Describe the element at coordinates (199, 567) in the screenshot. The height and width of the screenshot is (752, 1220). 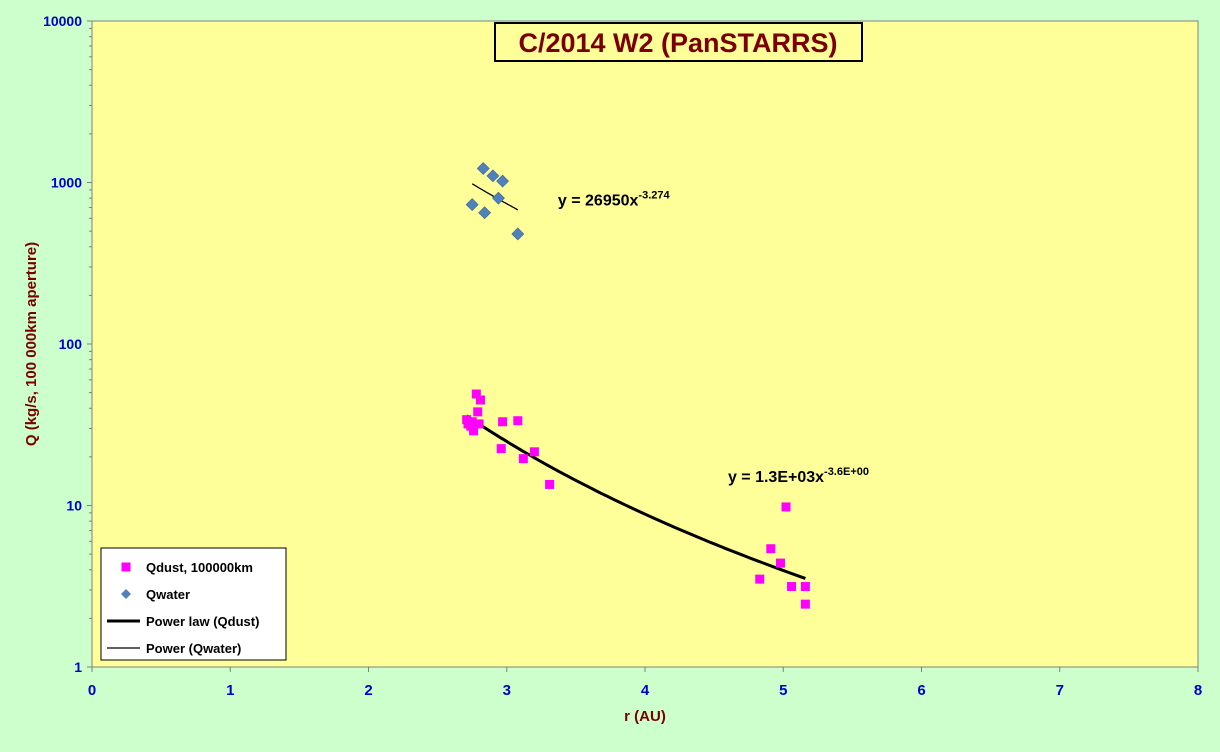
I see `legend-item-qdust-label: Qdust, 100000km` at that location.